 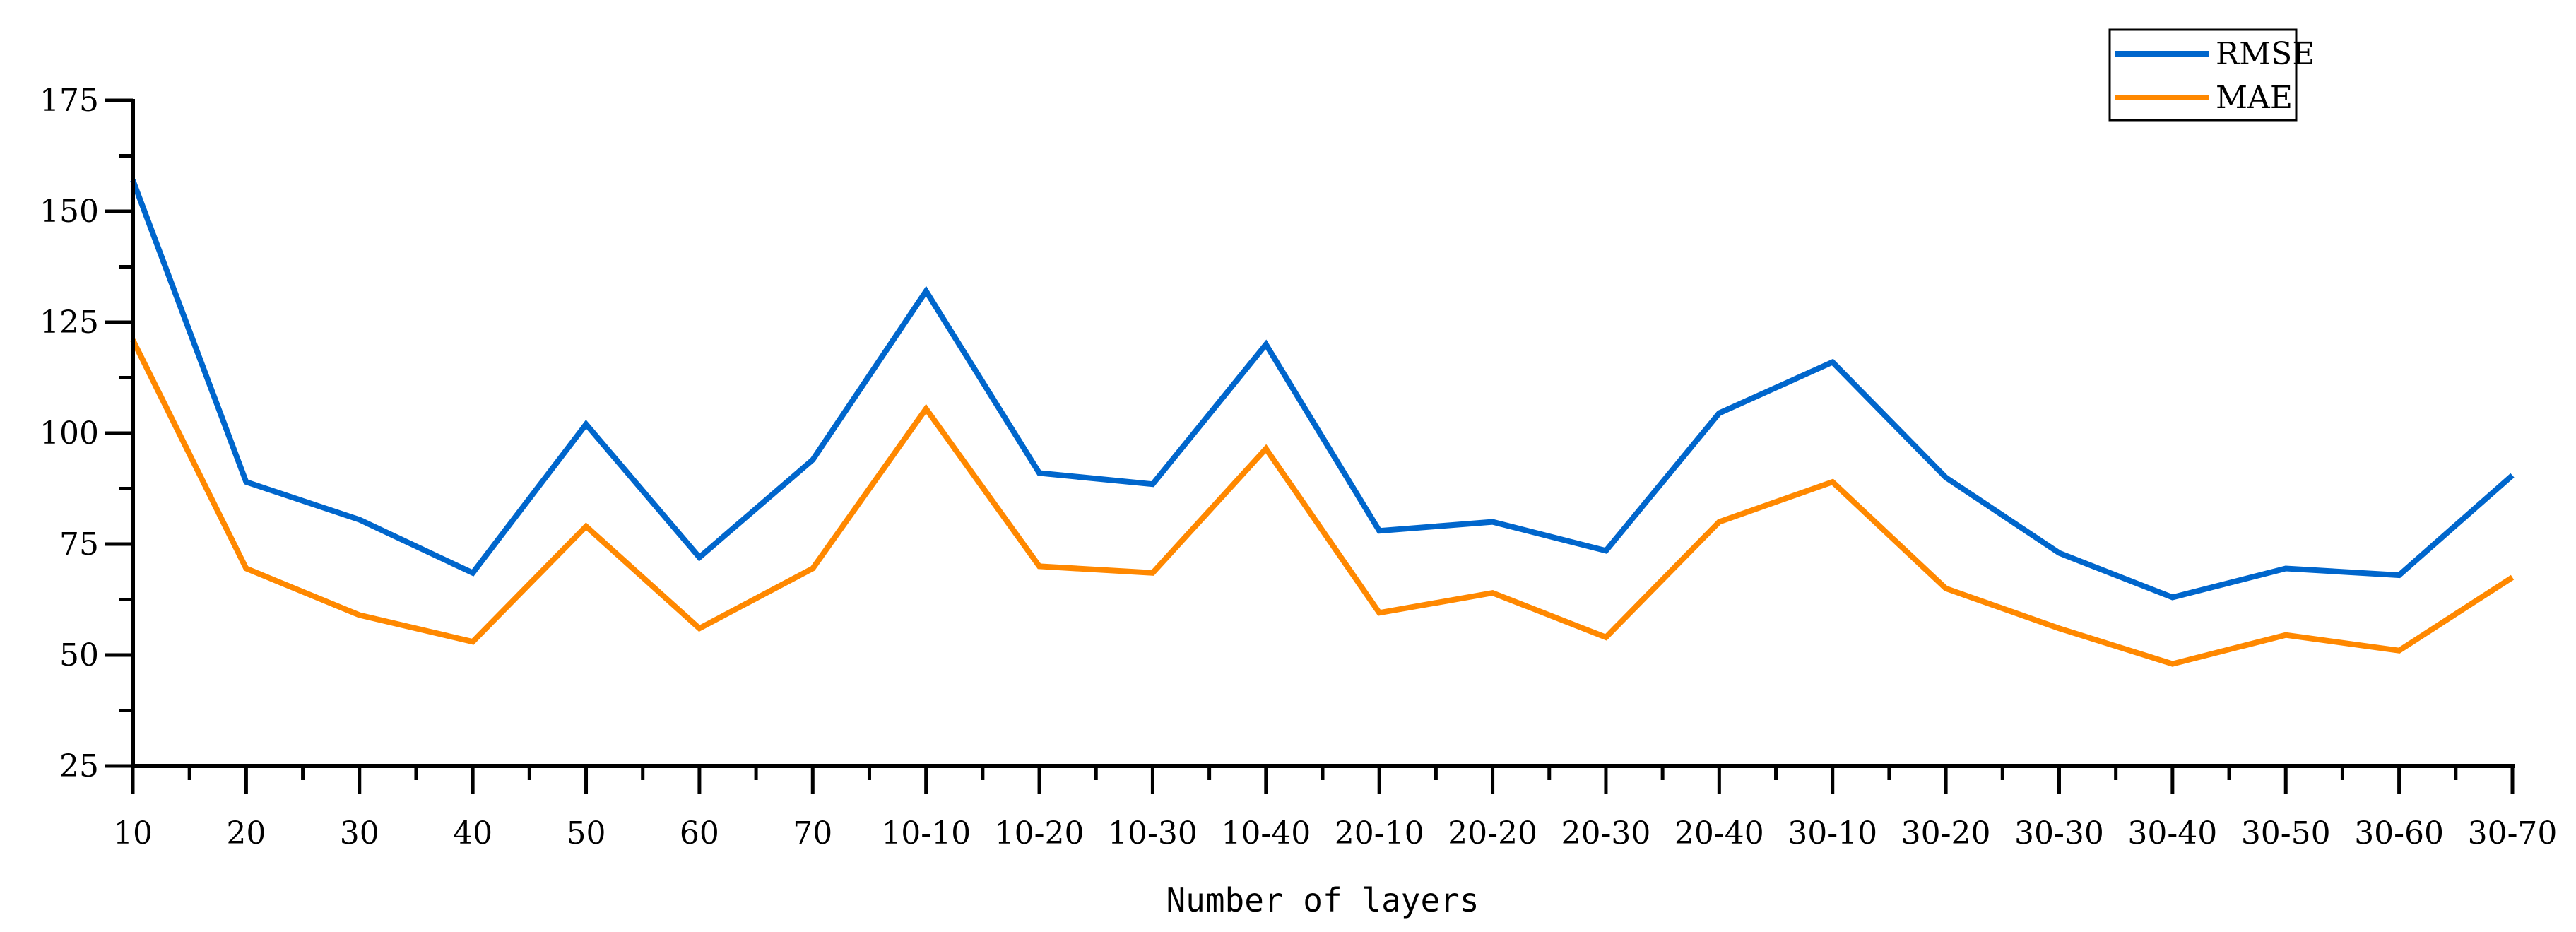 I want to click on y-tick-label: 125, so click(x=69, y=323).